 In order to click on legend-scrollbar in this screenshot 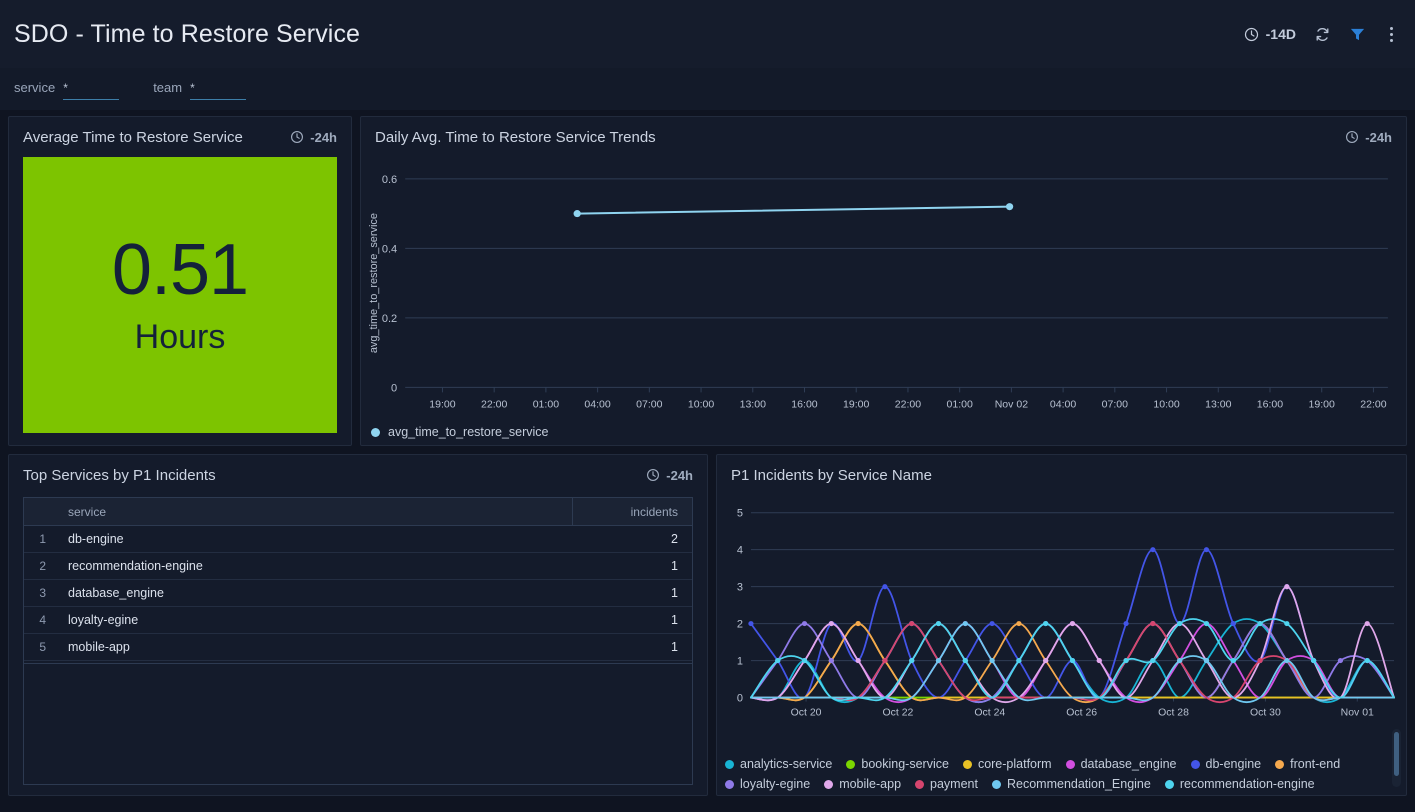, I will do `click(1396, 758)`.